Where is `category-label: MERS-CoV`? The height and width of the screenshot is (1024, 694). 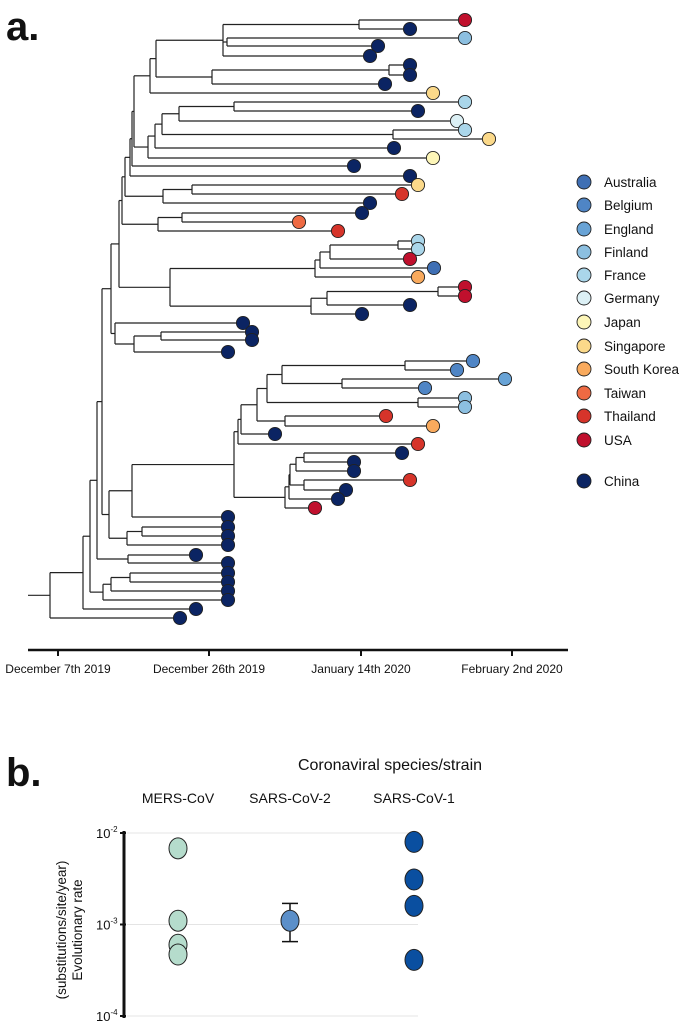 category-label: MERS-CoV is located at coordinates (178, 798).